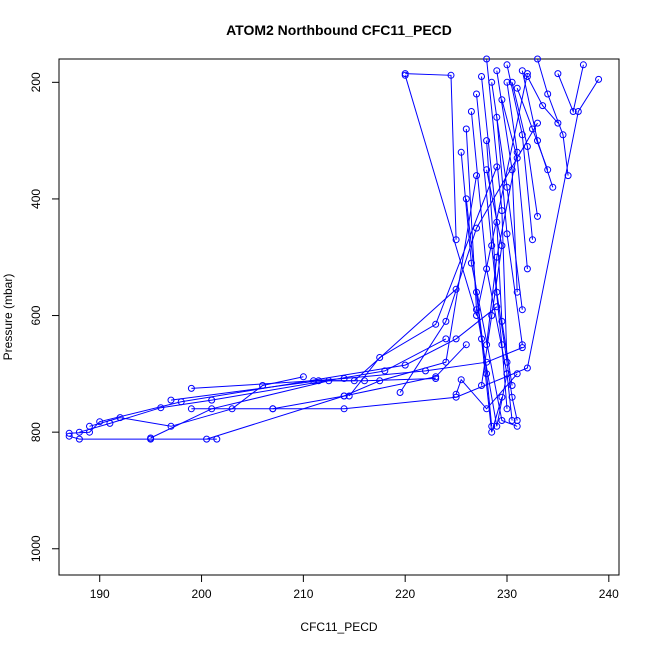 The image size is (650, 655). I want to click on y-axis: 200 400 600 800 1000, so click(44, 317).